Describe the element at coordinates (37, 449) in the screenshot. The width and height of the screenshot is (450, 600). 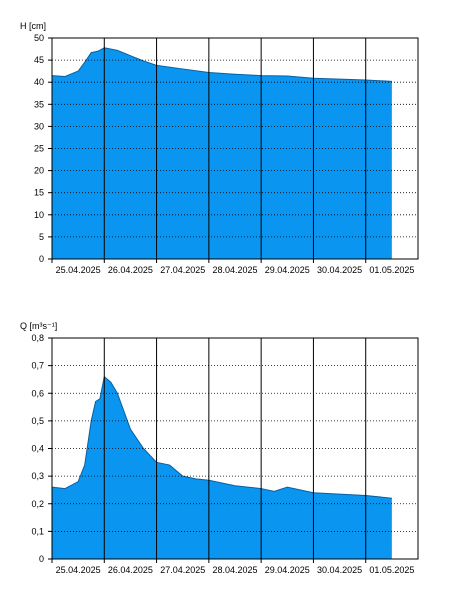
I see `y-tick-label: 0,4` at that location.